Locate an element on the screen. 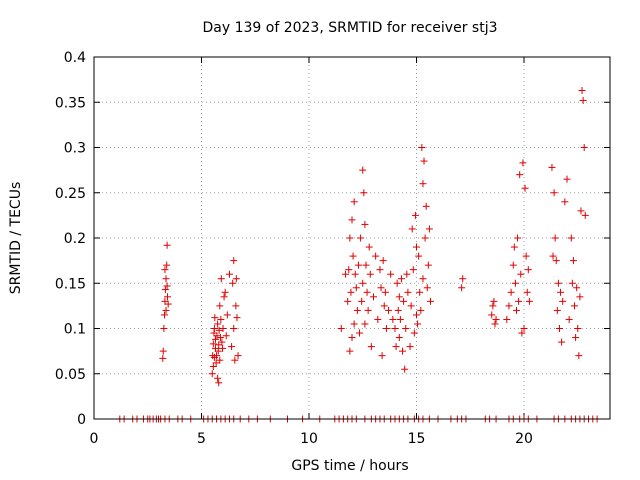 The image size is (640, 480). x-tick-label: 15 is located at coordinates (417, 439).